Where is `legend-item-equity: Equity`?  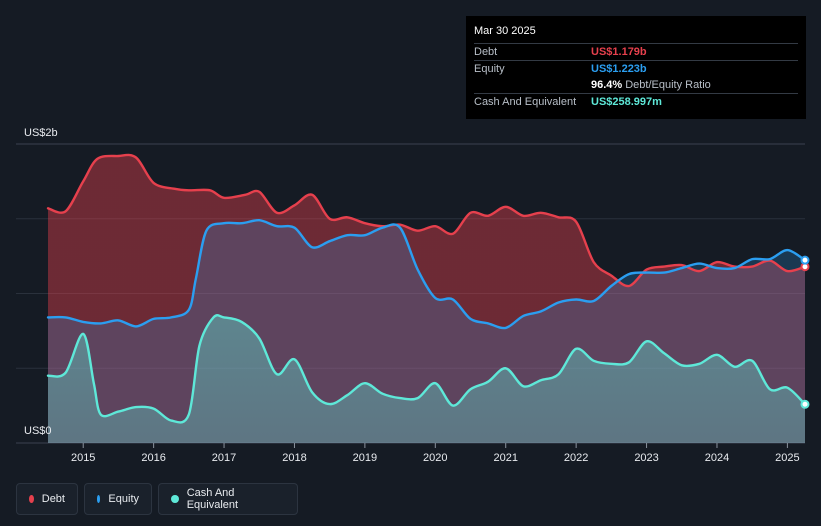
legend-item-equity: Equity is located at coordinates (118, 499).